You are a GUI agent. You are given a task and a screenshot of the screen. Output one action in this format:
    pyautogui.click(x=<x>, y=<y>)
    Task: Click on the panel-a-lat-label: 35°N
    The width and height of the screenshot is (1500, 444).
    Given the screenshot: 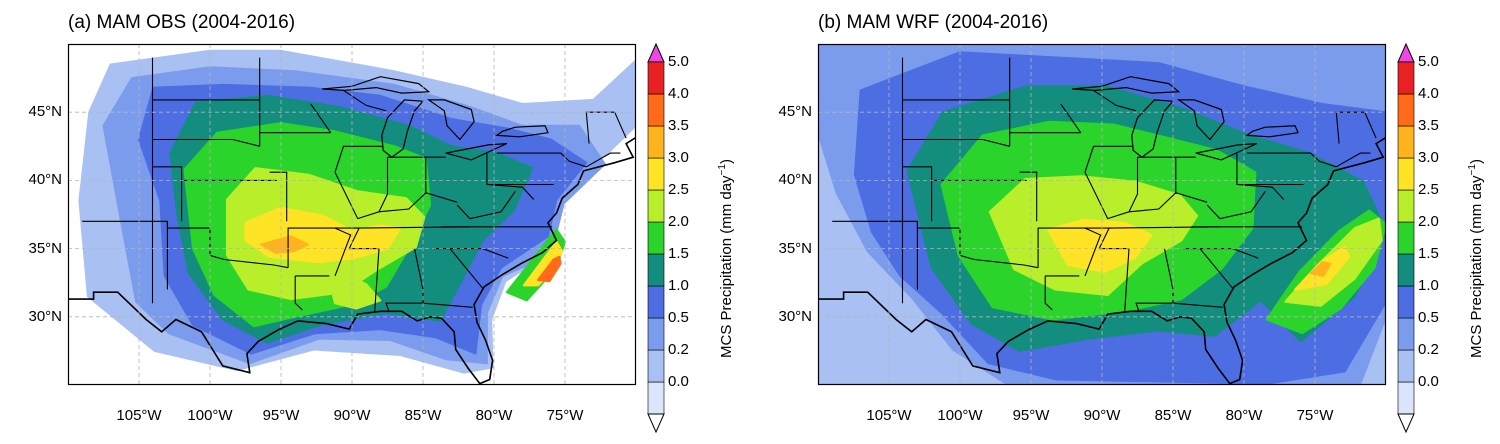 What is the action you would take?
    pyautogui.click(x=45, y=248)
    